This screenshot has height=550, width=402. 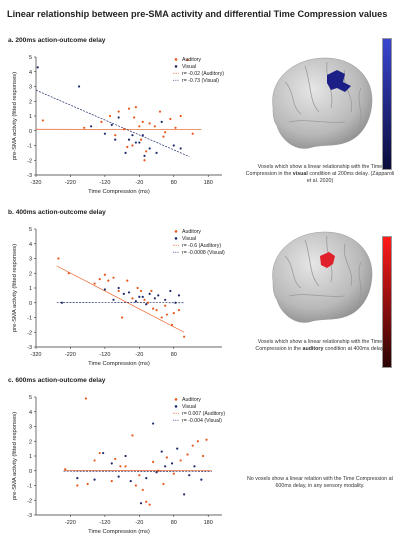 What do you see at coordinates (176, 399) in the screenshot?
I see `legend-marker` at bounding box center [176, 399].